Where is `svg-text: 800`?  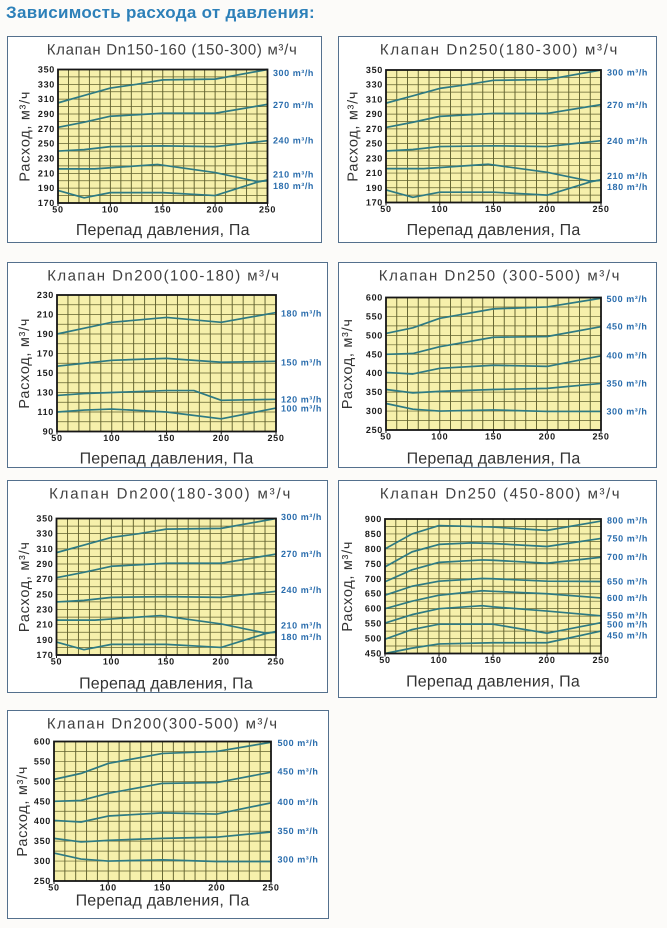
svg-text: 800 is located at coordinates (373, 549).